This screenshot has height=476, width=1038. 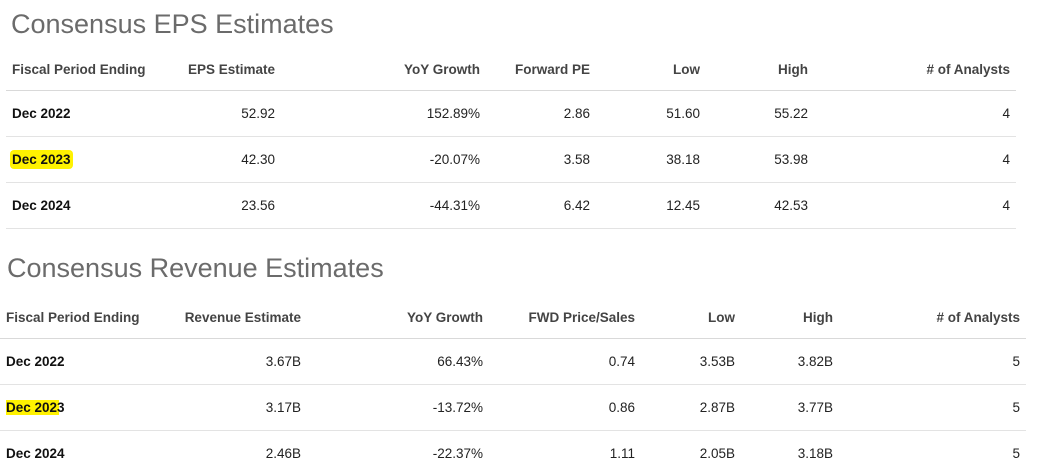 What do you see at coordinates (81, 317) in the screenshot?
I see `revenue-header-fiscal-period: Fiscal Period Ending` at bounding box center [81, 317].